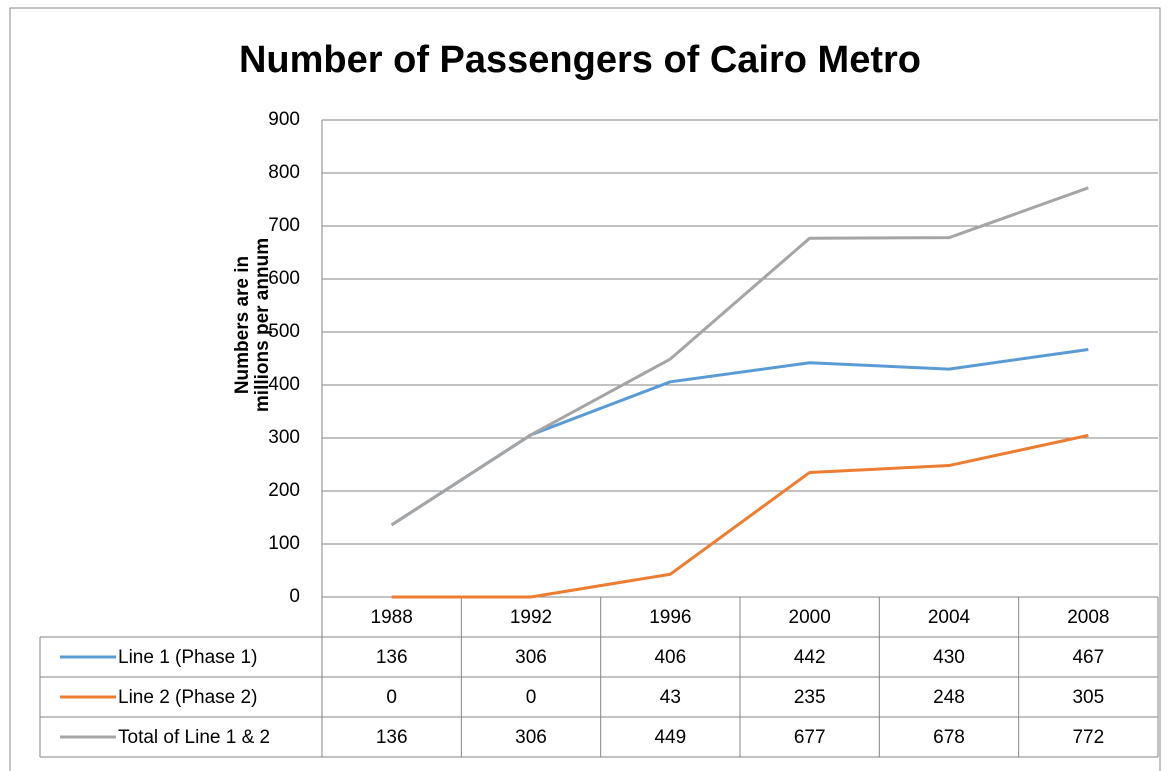 Image resolution: width=1167 pixels, height=771 pixels. Describe the element at coordinates (531, 617) in the screenshot. I see `x-tick-label: 1992` at that location.